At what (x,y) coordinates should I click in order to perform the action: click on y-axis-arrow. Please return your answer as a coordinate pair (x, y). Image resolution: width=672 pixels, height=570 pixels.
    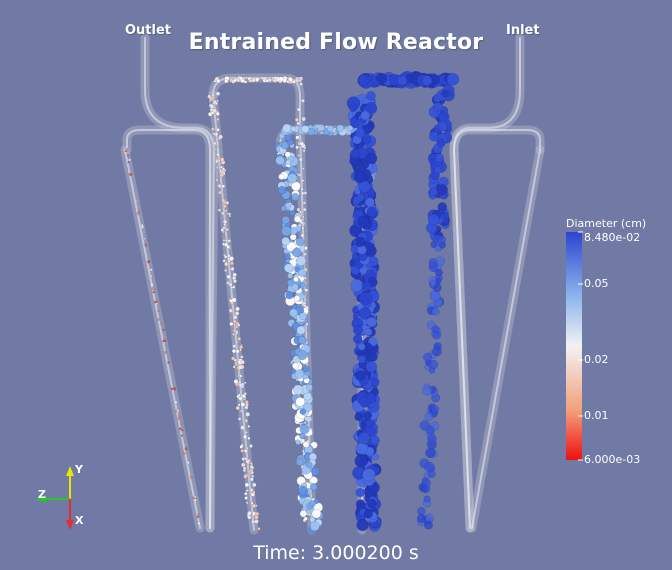
    Looking at the image, I should click on (70, 471).